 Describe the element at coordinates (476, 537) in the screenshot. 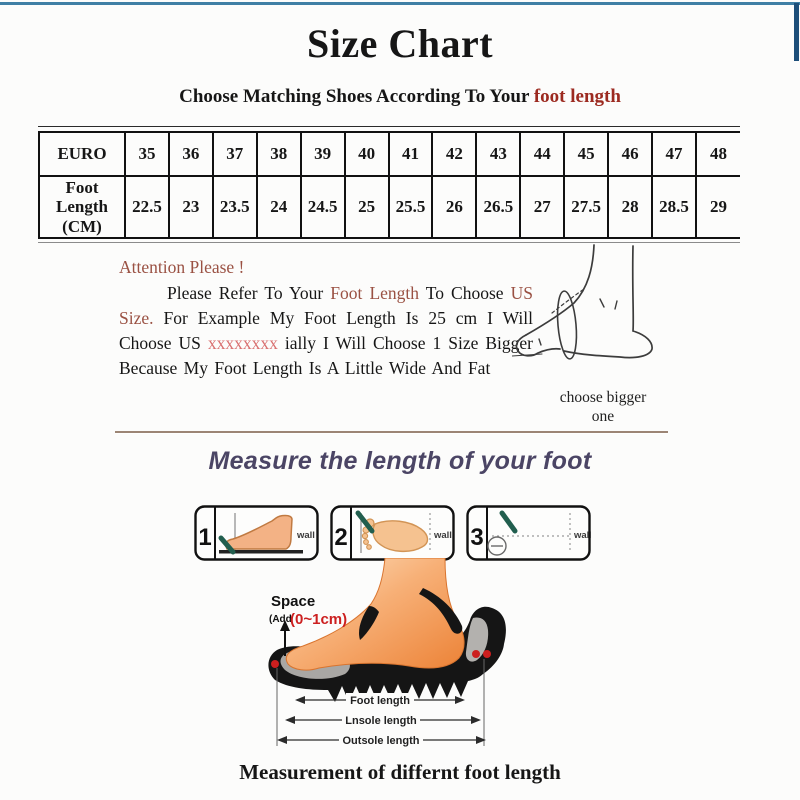

I see `step-number: 3` at that location.